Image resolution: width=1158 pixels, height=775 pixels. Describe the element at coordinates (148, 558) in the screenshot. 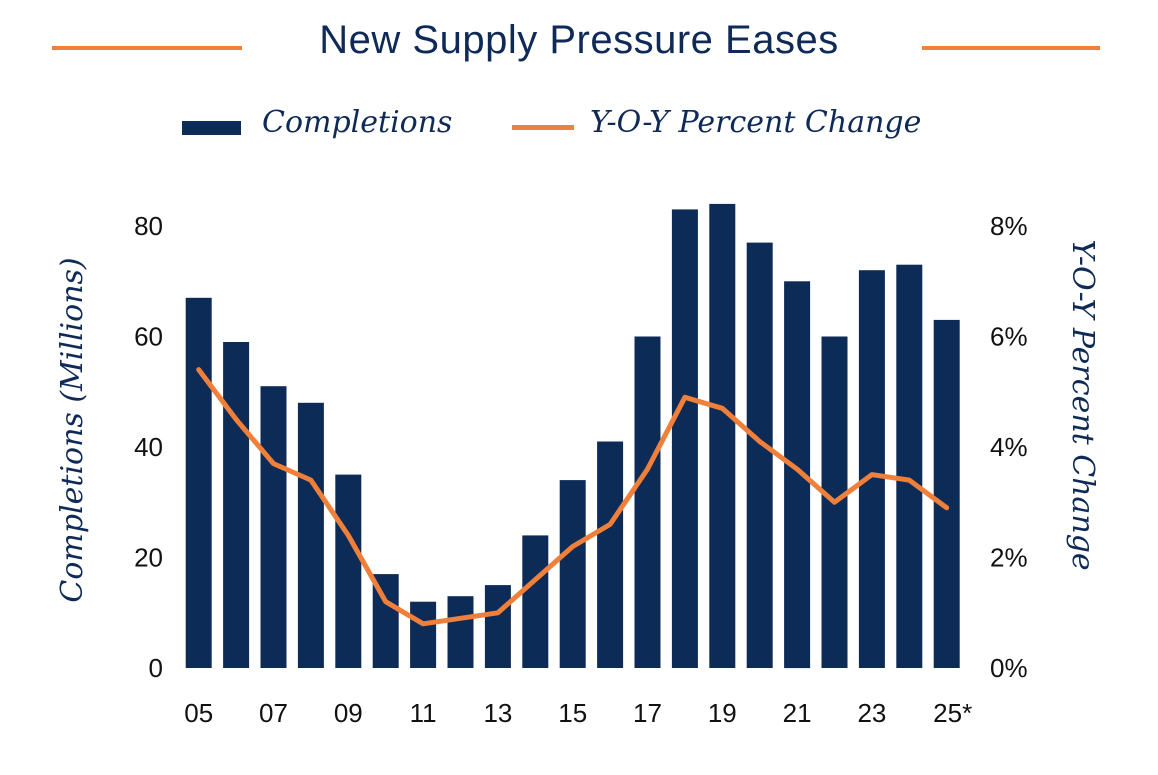

I see `y-tick-20: 20` at that location.